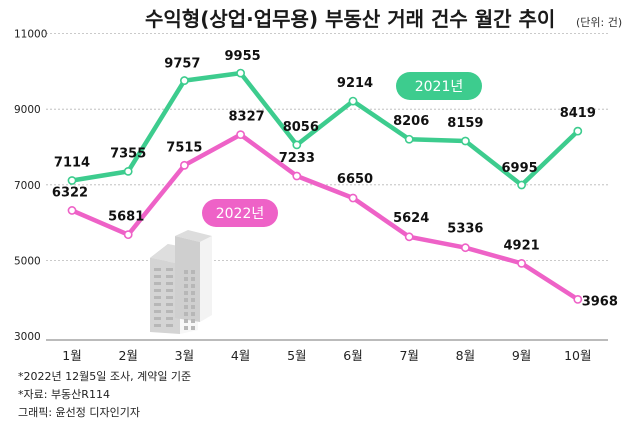 This screenshot has width=640, height=426. I want to click on x-tick-label: 4월, so click(240, 355).